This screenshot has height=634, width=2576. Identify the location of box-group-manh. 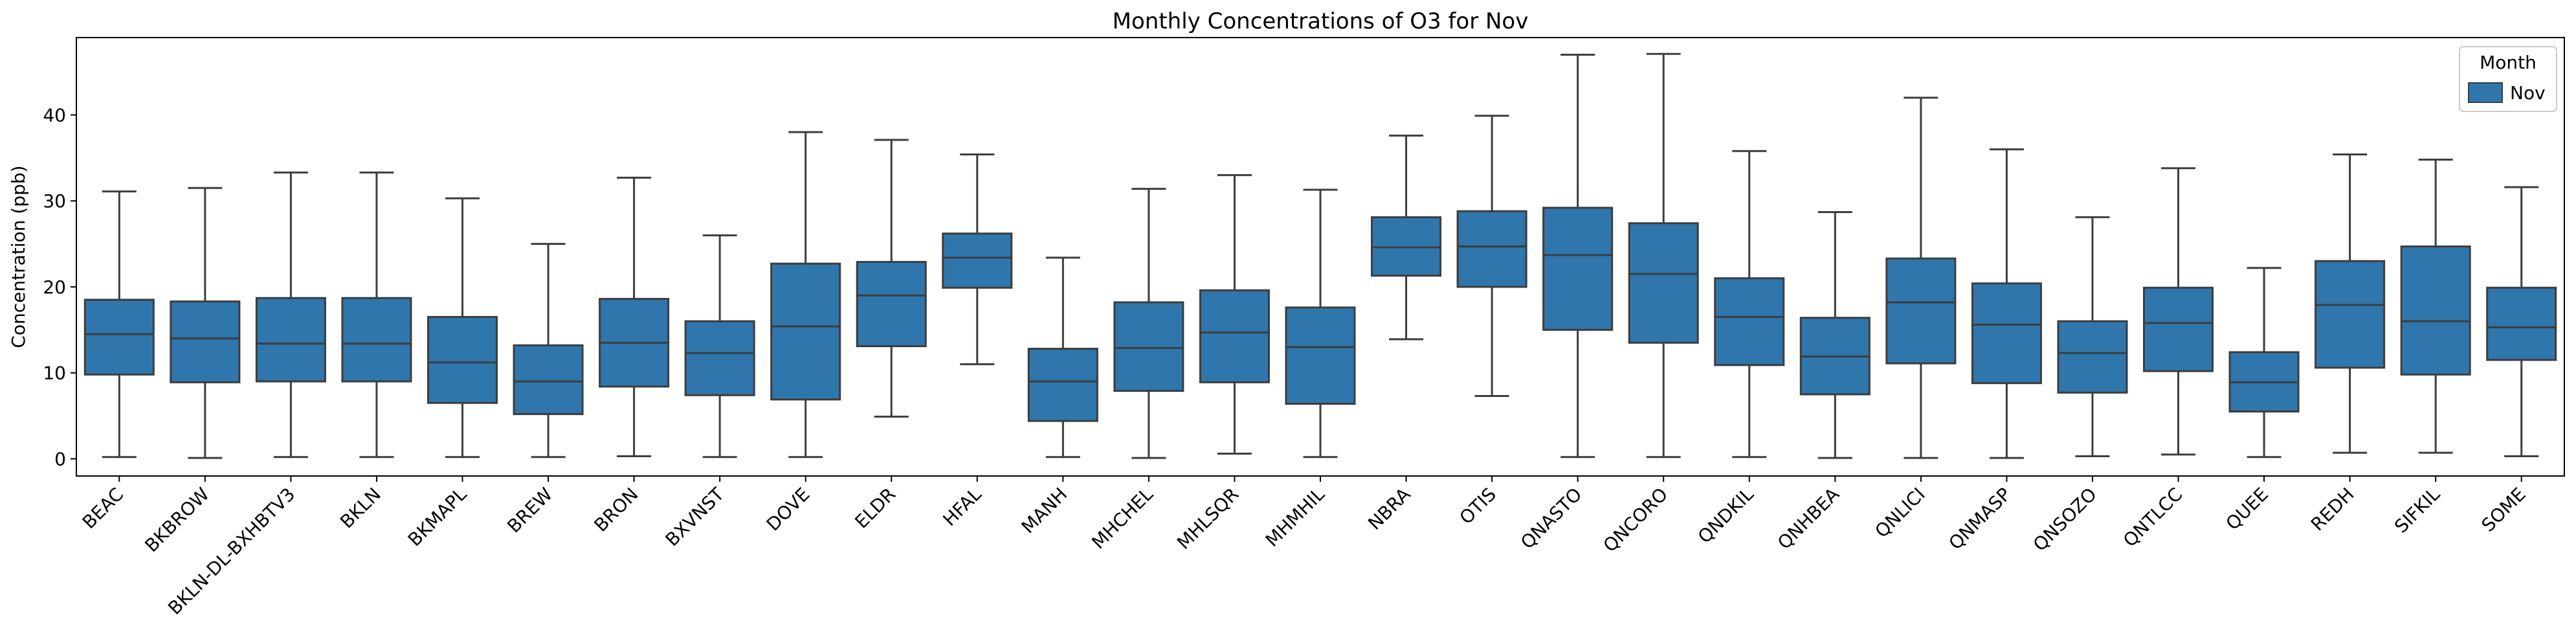
(1062, 357).